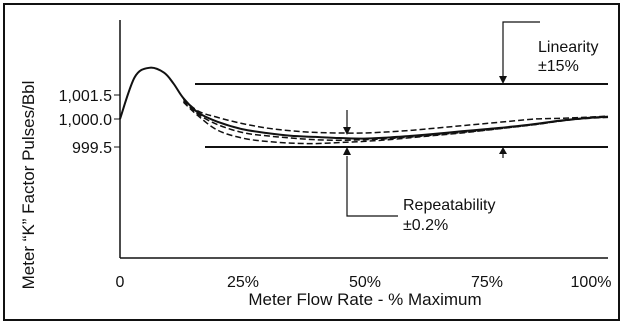 The width and height of the screenshot is (625, 326). Describe the element at coordinates (365, 282) in the screenshot. I see `x-tick-label-50: 50%` at that location.